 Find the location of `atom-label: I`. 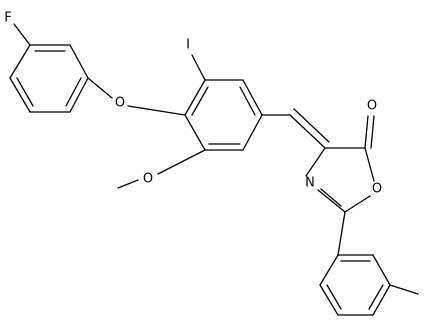

atom-label: I is located at coordinates (188, 45).